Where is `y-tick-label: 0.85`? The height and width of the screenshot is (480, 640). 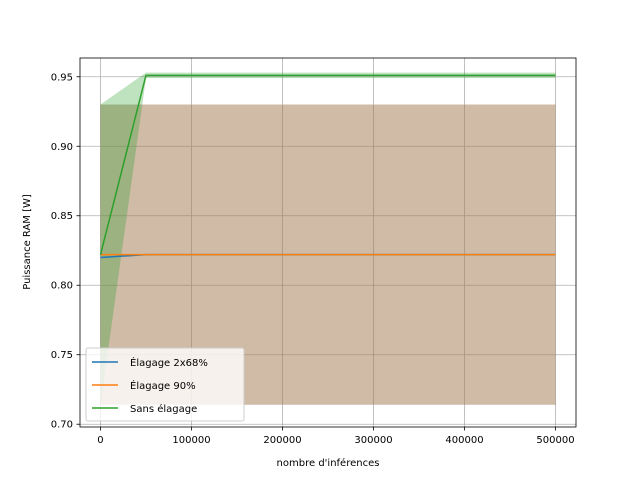
y-tick-label: 0.85 is located at coordinates (62, 216).